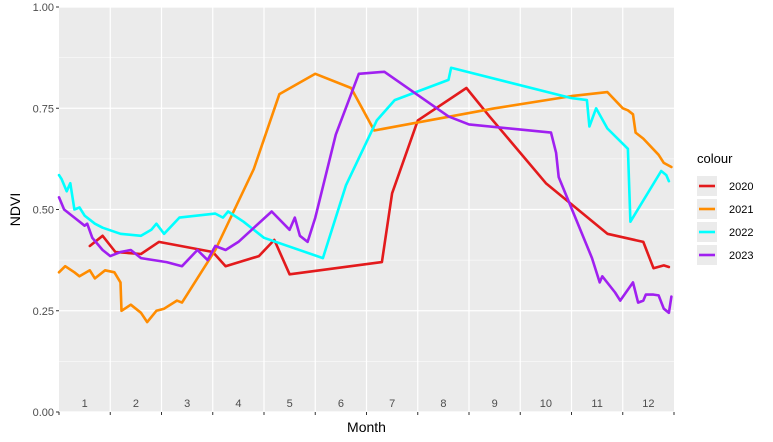 Image resolution: width=773 pixels, height=442 pixels. Describe the element at coordinates (43, 413) in the screenshot. I see `y-tick-label: 0.00` at that location.